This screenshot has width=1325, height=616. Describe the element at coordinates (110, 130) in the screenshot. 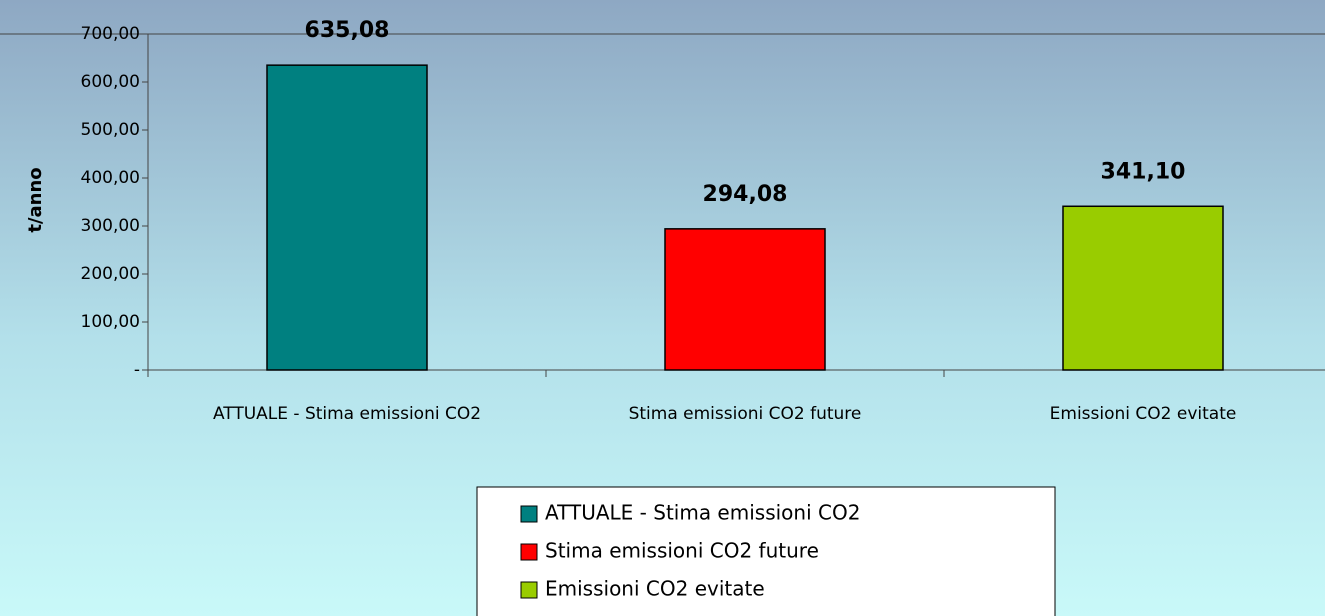

I see `y-tick-label: 500,00` at that location.